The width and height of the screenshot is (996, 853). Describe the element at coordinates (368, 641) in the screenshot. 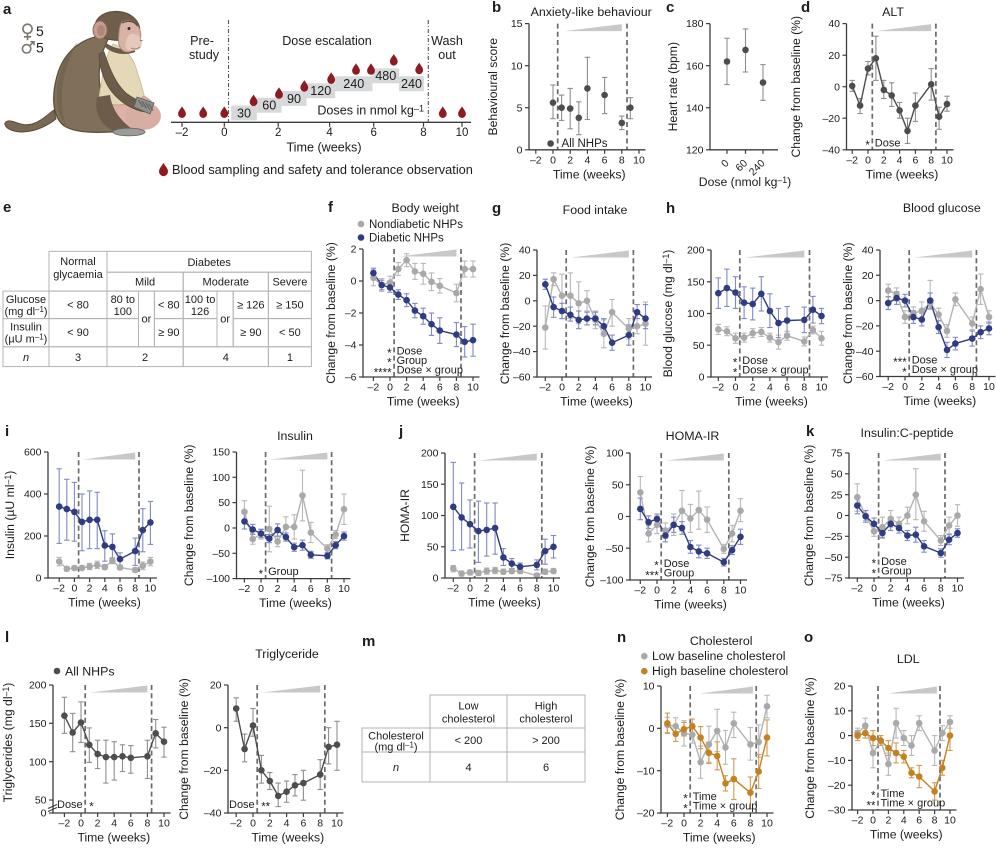

I see `svg-text: m` at that location.